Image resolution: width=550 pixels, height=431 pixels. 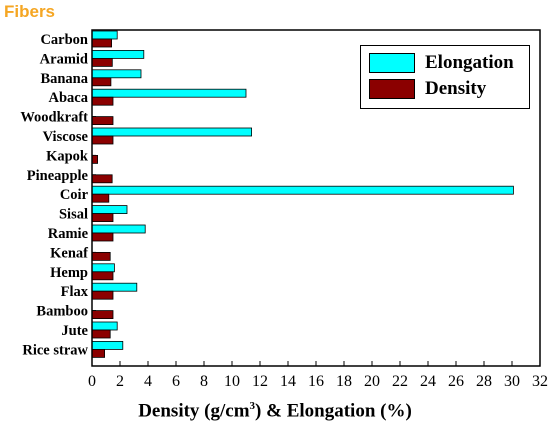 I want to click on chart-title: Fibers, so click(x=30, y=11).